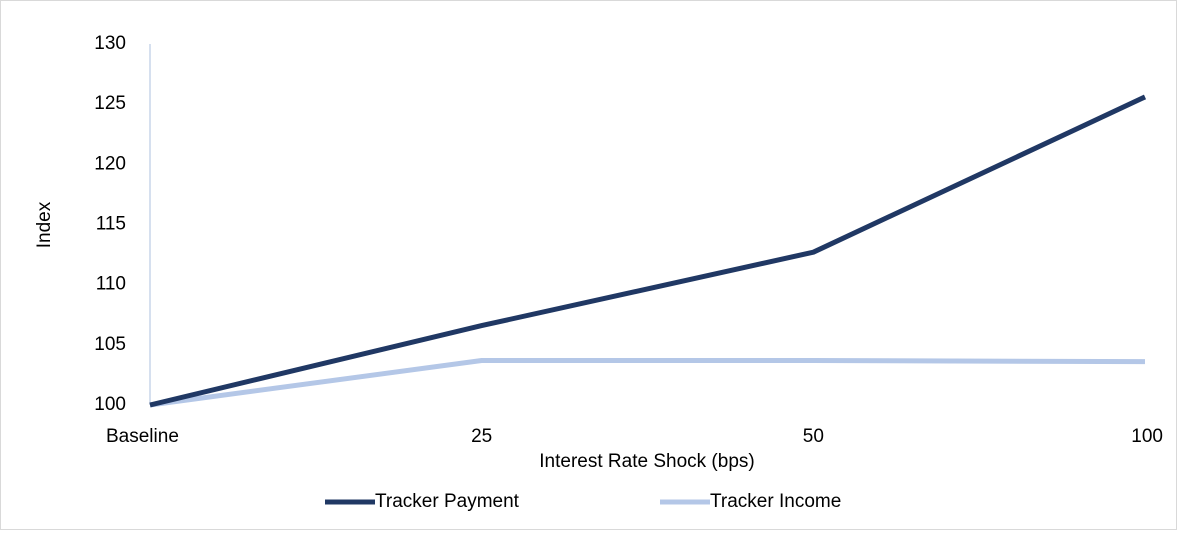  Describe the element at coordinates (646, 461) in the screenshot. I see `x-axis-title: Interest Rate Shock (bps)` at that location.